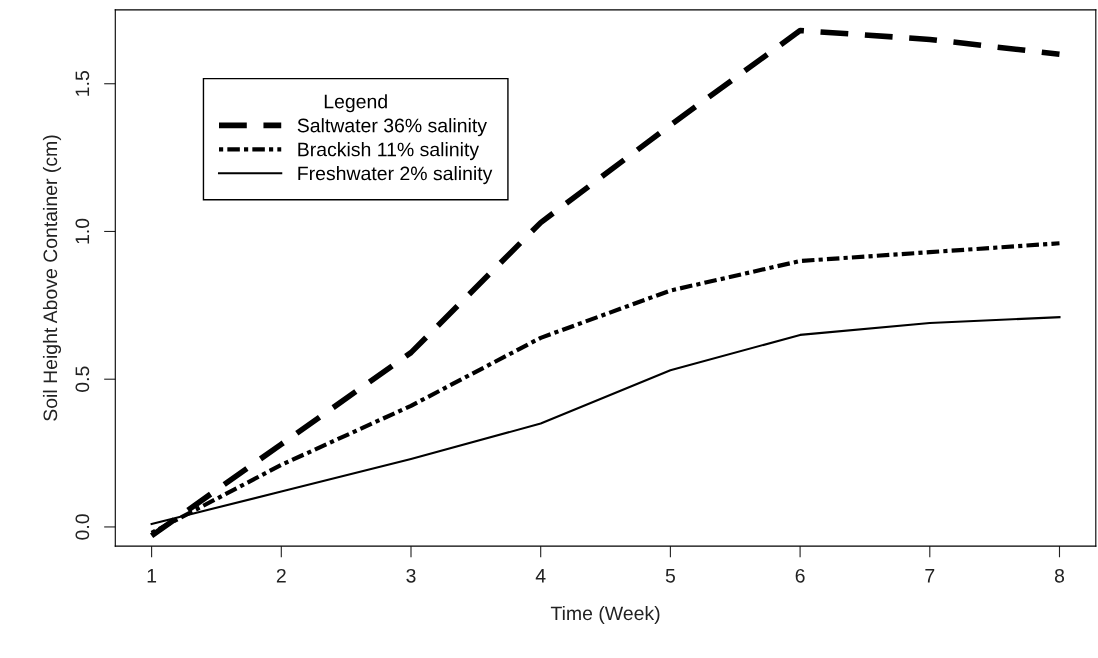 The image size is (1098, 658). I want to click on legend-label: Brackish 11% salinity, so click(389, 151).